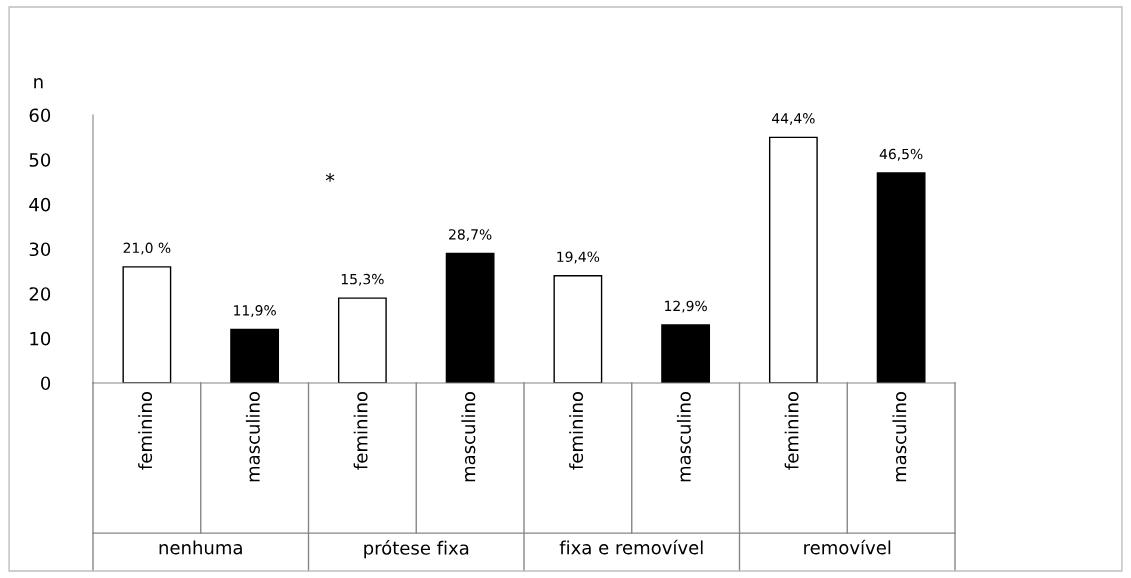 Image resolution: width=1131 pixels, height=578 pixels. What do you see at coordinates (416, 549) in the screenshot?
I see `text: prótese fixa` at bounding box center [416, 549].